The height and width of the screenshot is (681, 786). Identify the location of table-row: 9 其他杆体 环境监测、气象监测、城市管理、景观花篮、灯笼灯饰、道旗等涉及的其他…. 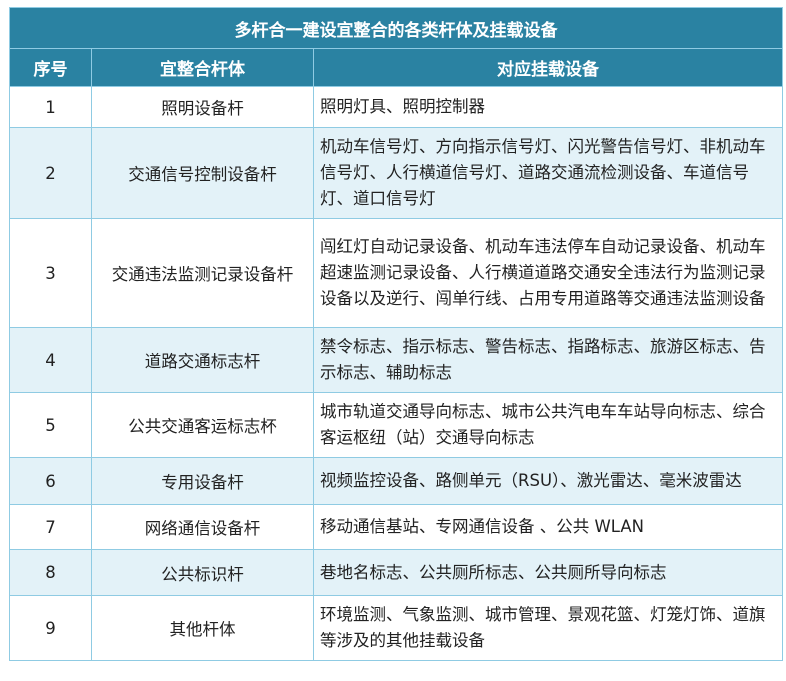
(396, 628).